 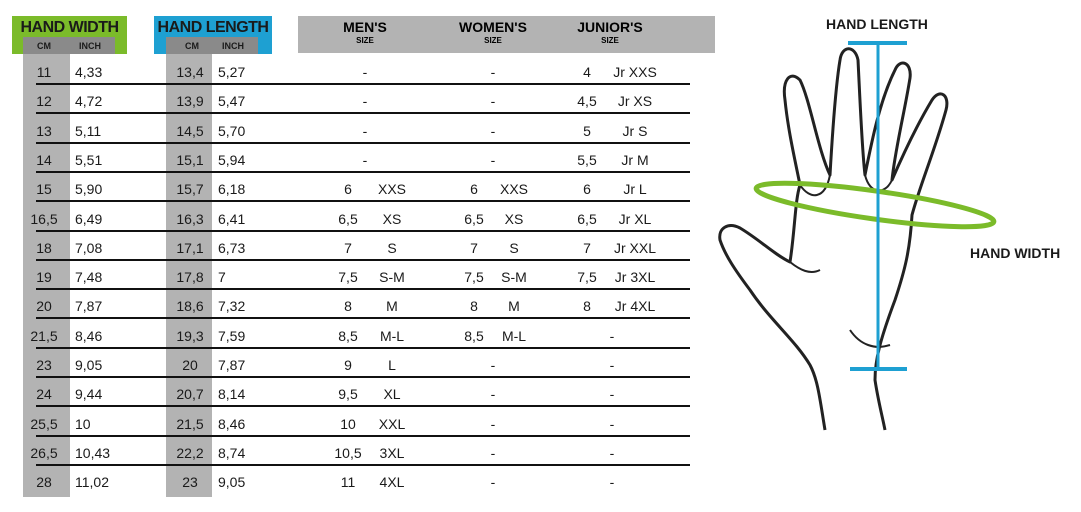 I want to click on width-cm-cell: 14, so click(x=44, y=159).